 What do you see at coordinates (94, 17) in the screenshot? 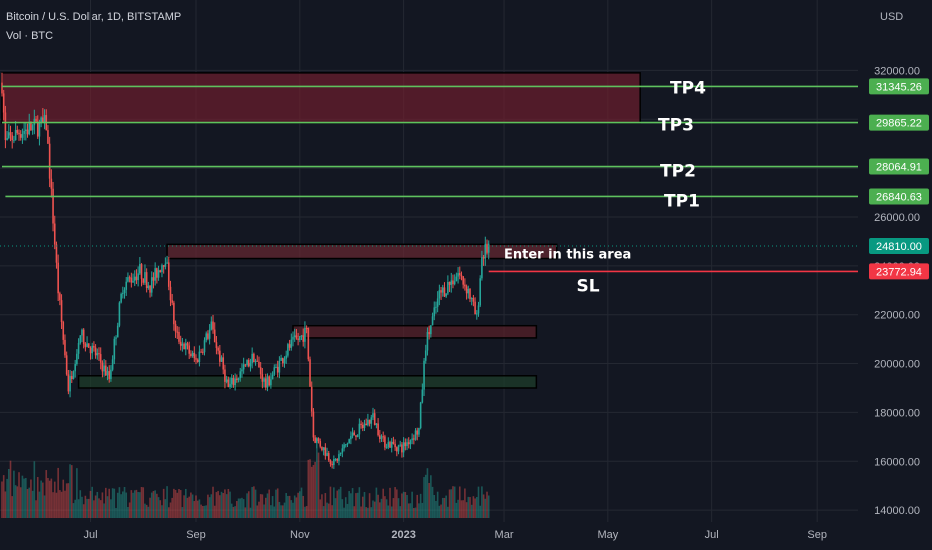
I see `symbol-title: Bitcoin / U.S. Dollar, 1D, BITSTAMP` at bounding box center [94, 17].